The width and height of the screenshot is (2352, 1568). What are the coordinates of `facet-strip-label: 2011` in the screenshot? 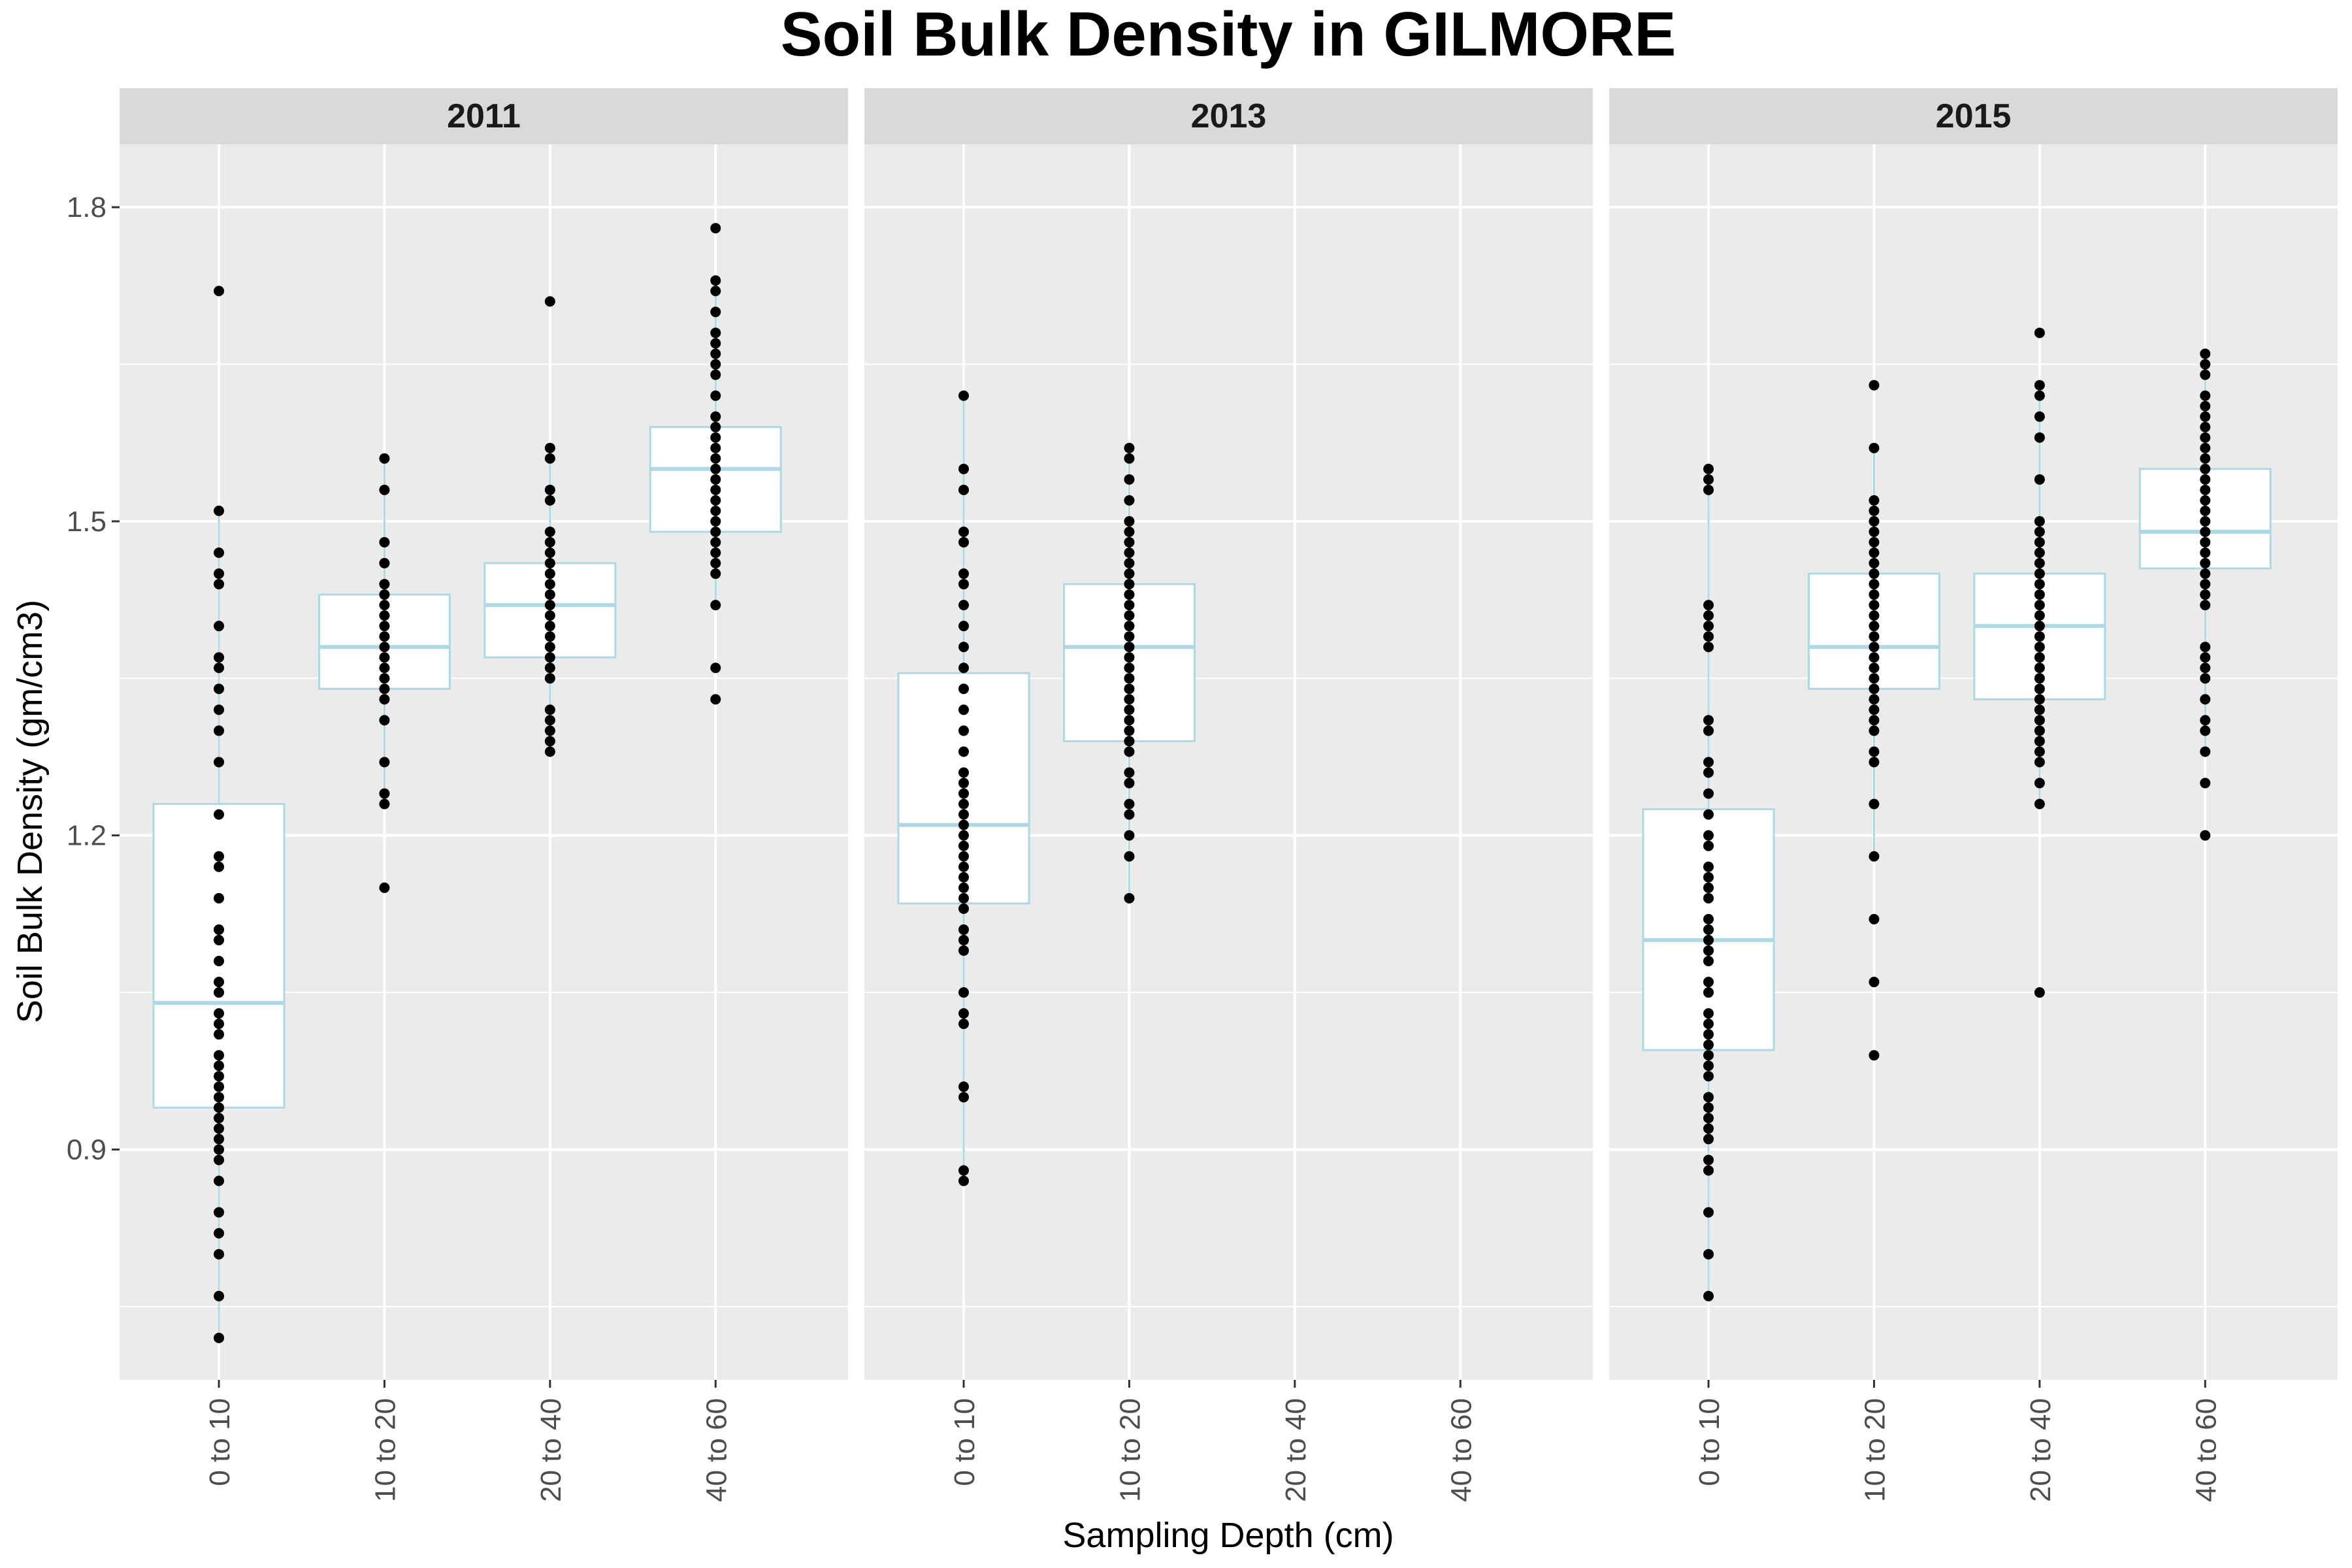 It's located at (484, 116).